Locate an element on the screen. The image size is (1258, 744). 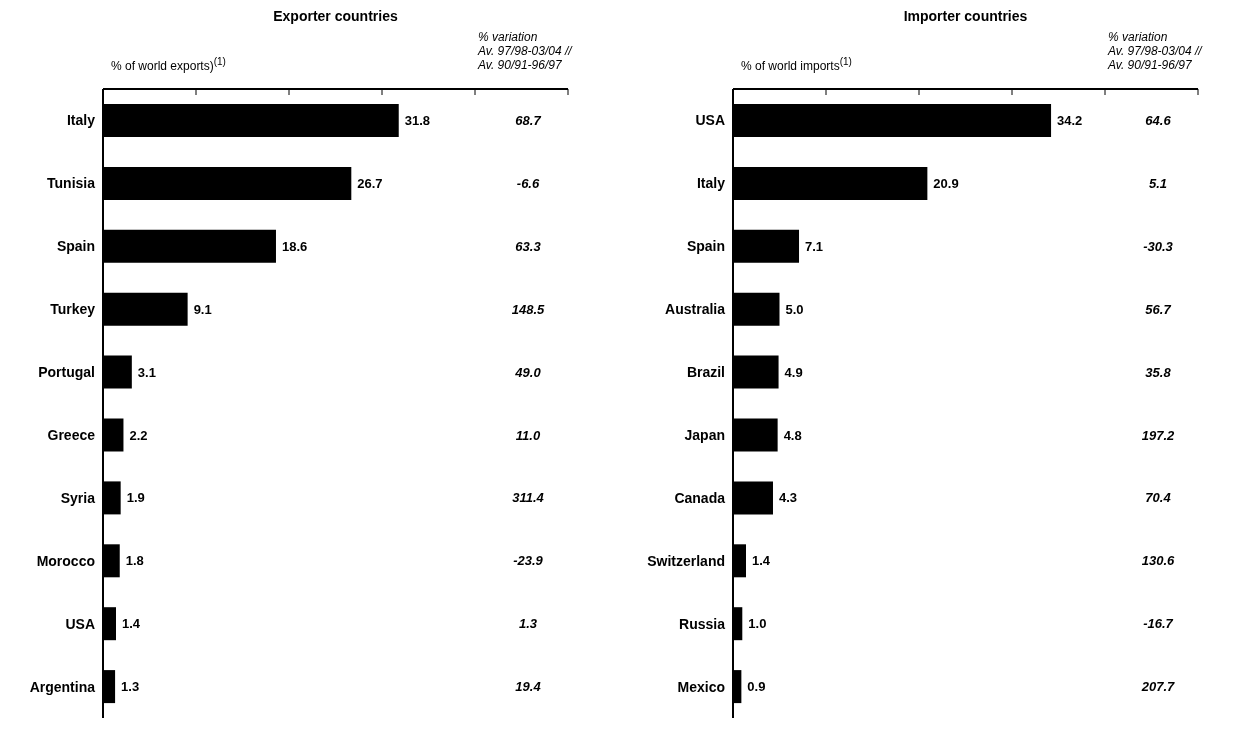
data-label: 4.8 is located at coordinates (792, 435).